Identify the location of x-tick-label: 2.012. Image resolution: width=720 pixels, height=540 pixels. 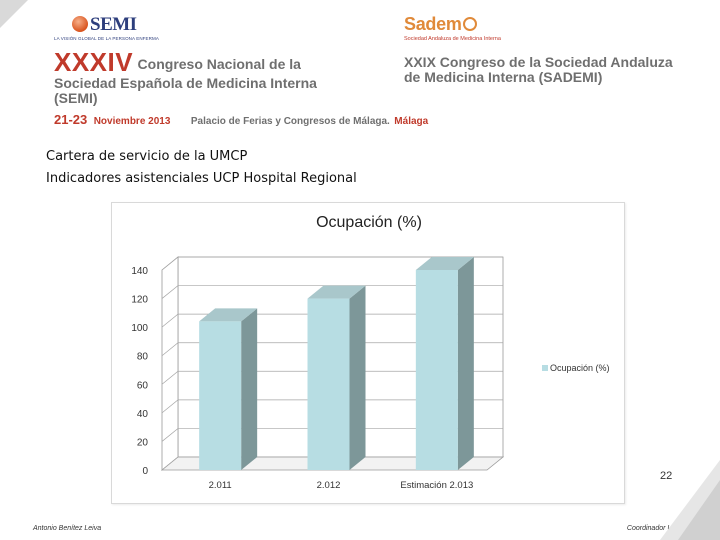
(329, 485).